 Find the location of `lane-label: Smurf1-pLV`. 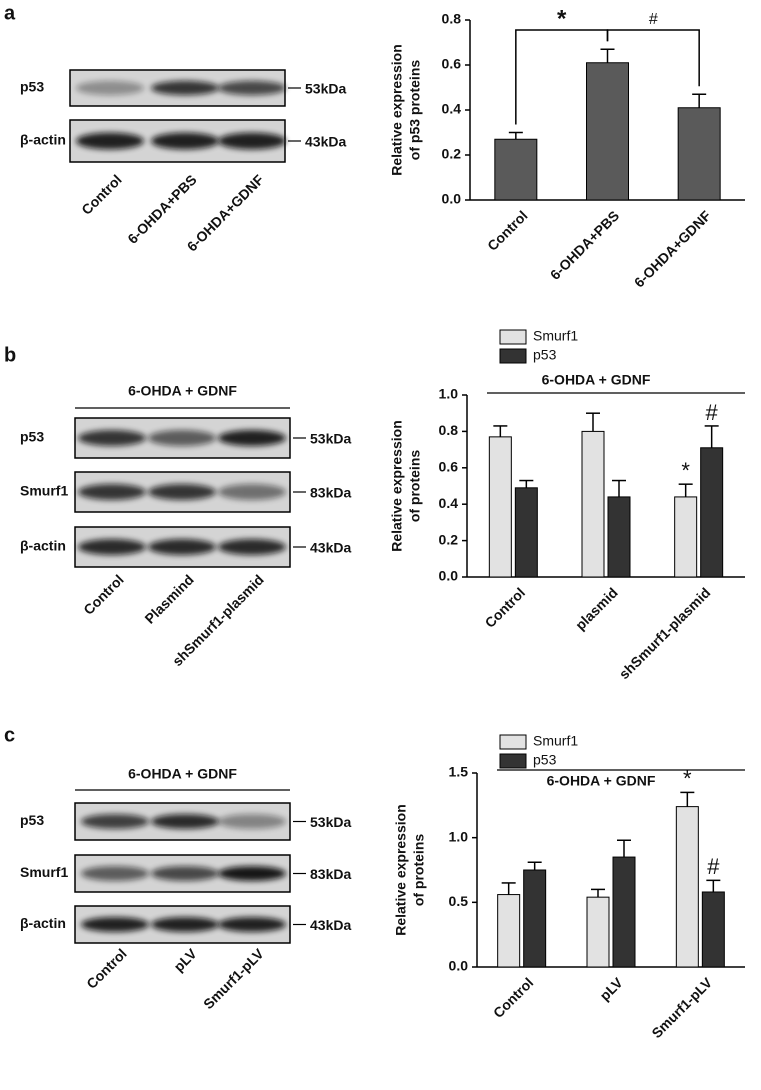

lane-label: Smurf1-pLV is located at coordinates (233, 978).